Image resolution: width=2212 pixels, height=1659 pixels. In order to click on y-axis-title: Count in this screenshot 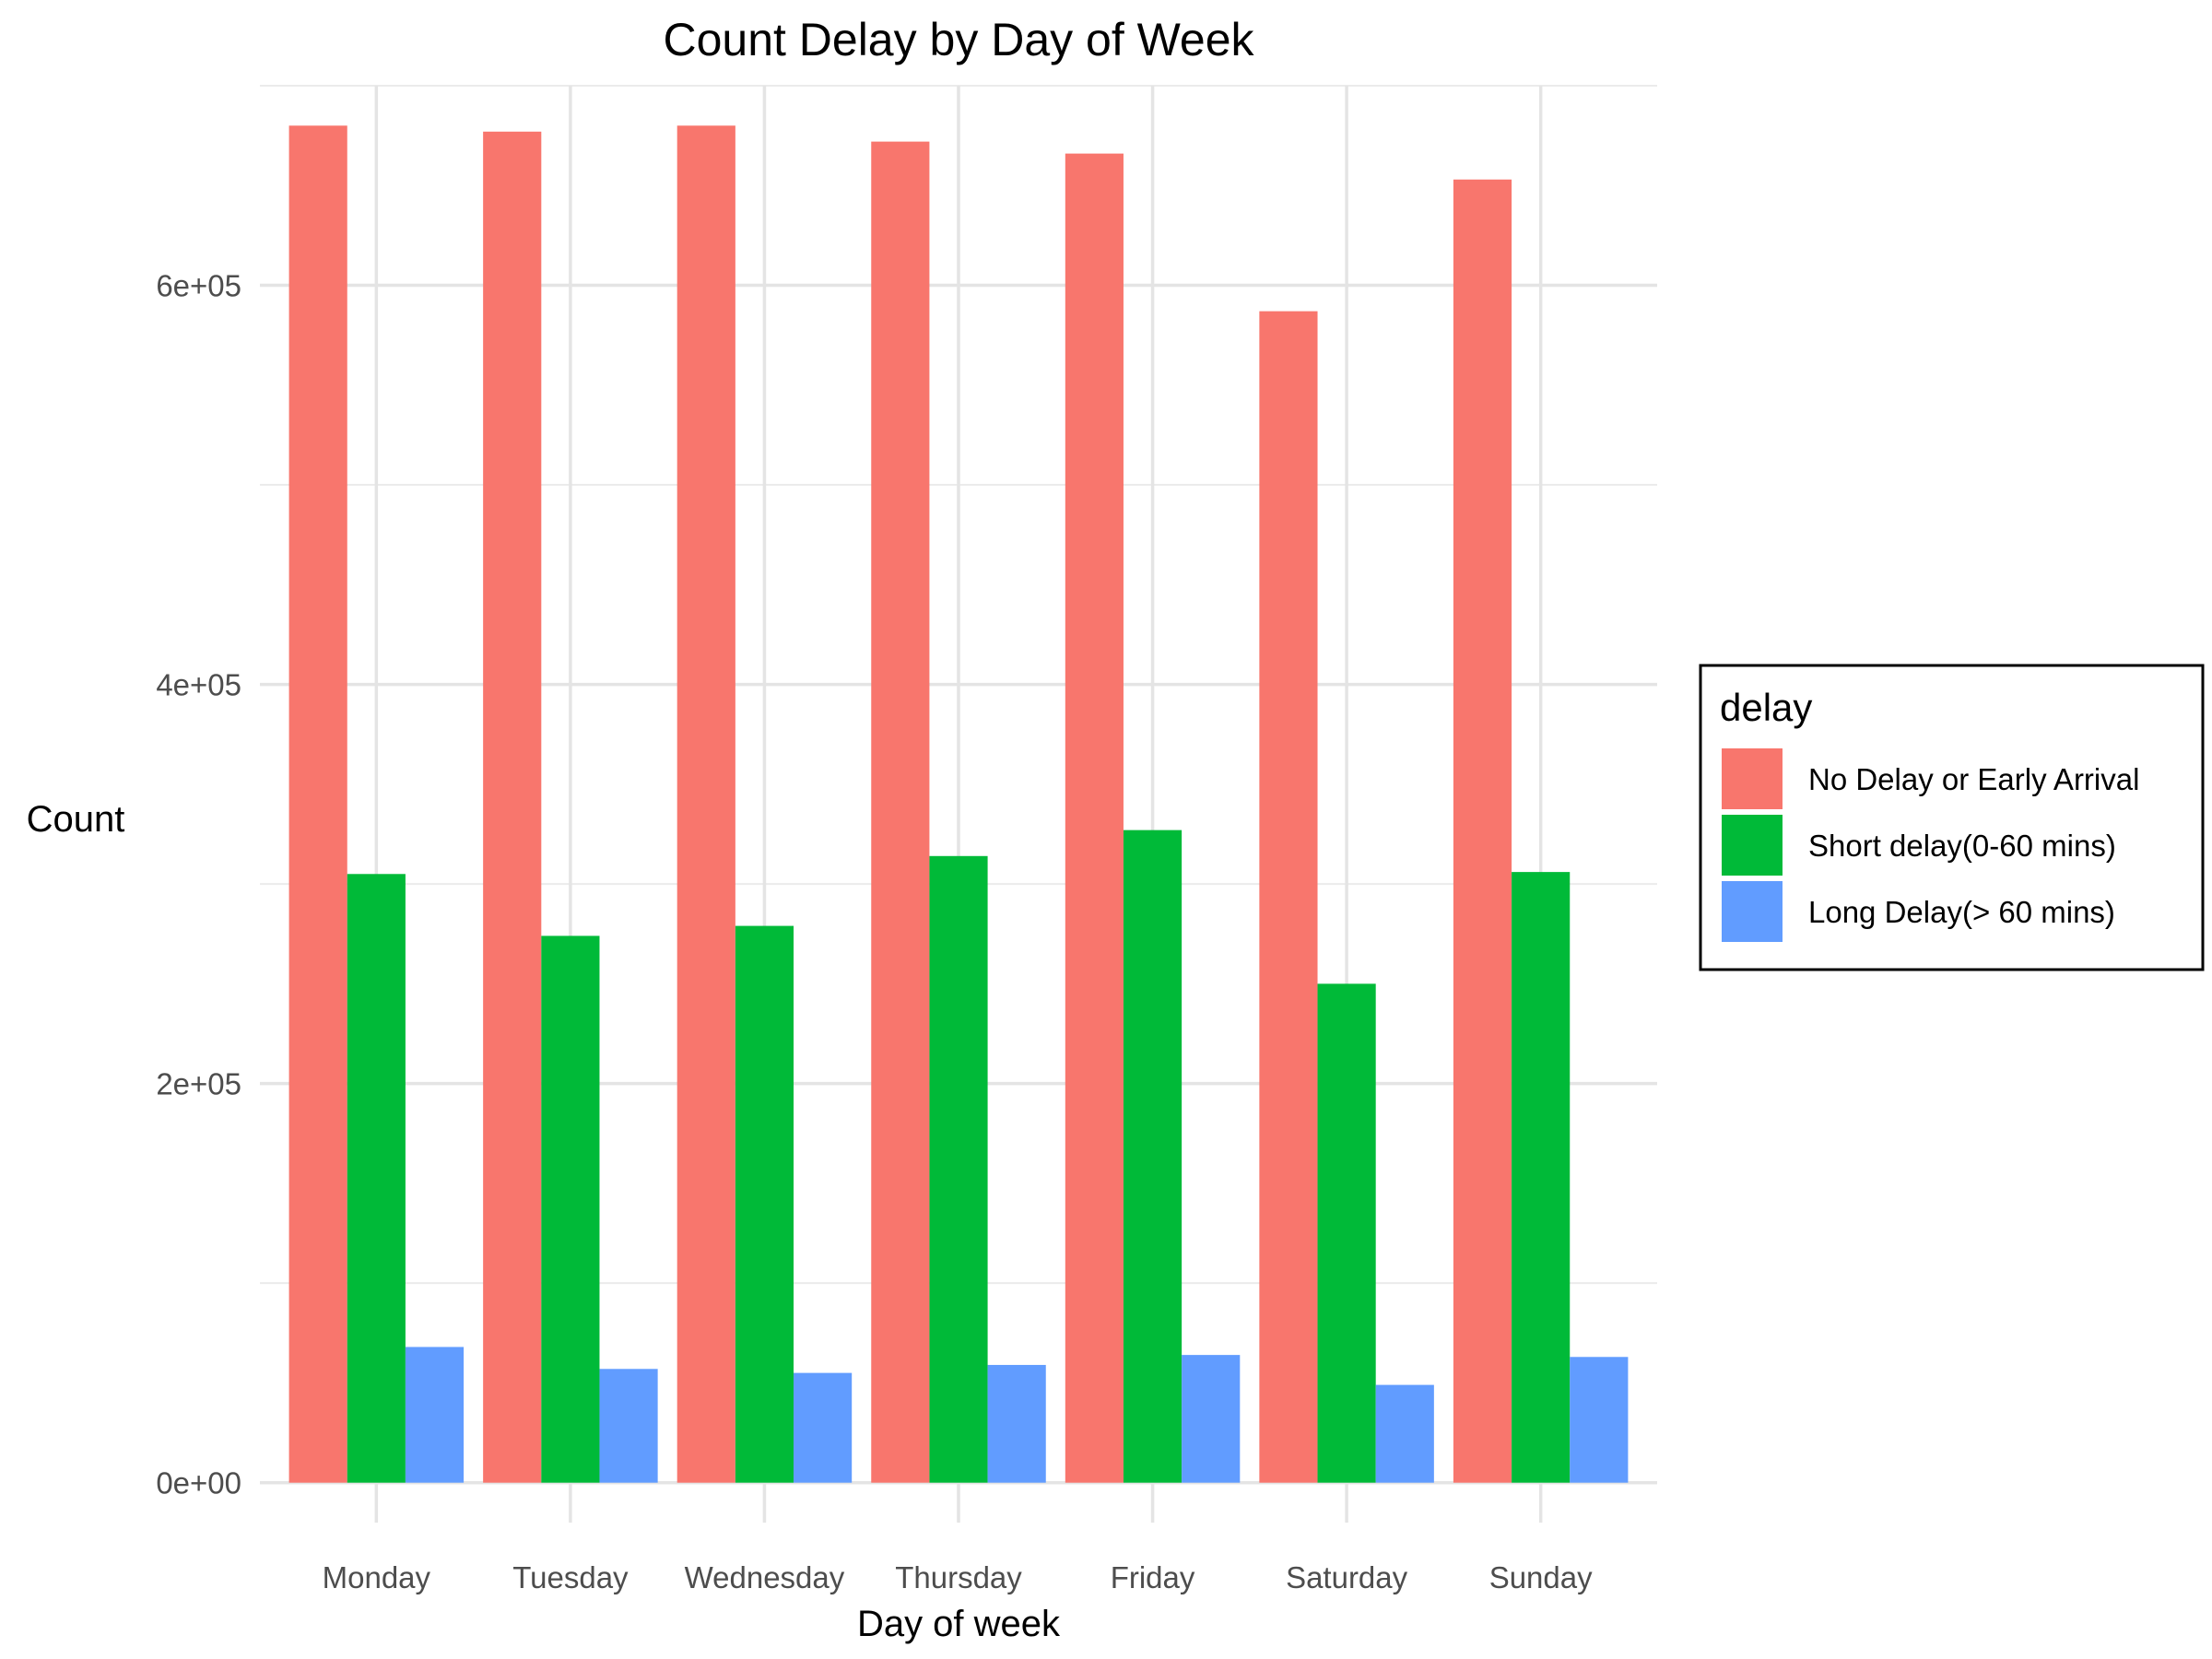, I will do `click(76, 819)`.